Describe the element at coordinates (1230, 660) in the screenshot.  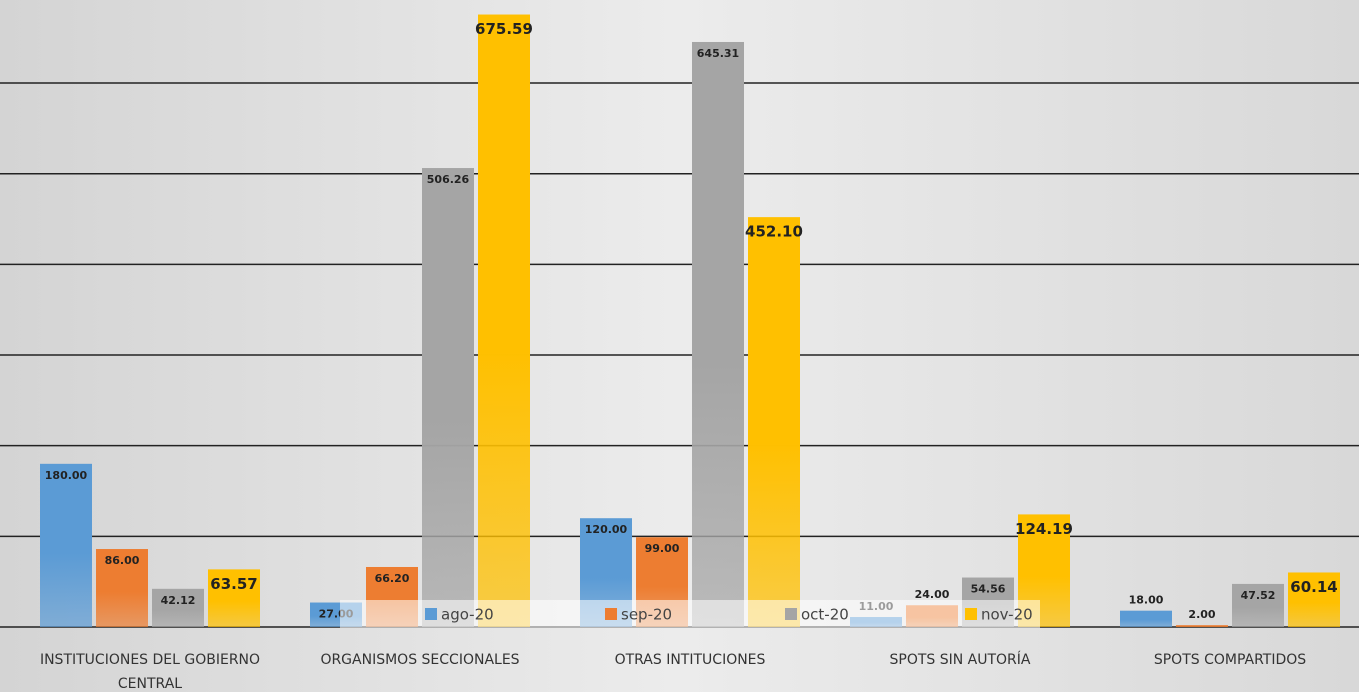
I see `x-tick-label: SPOTS COMPARTIDOS` at that location.